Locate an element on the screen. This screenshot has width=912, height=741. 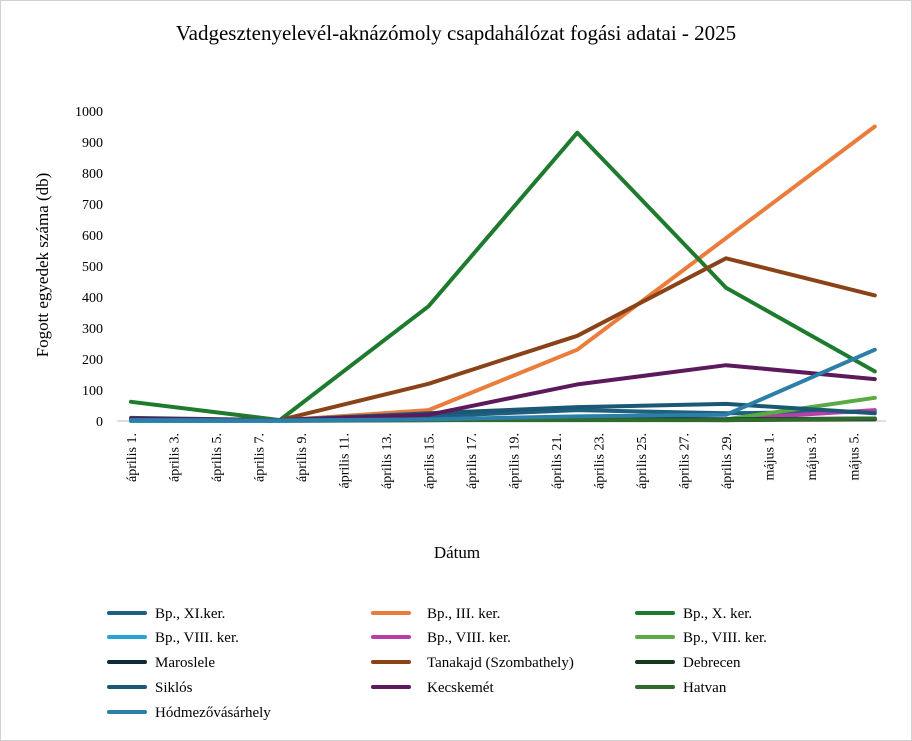
legend-entry: Bp., III. ker. is located at coordinates (435, 614).